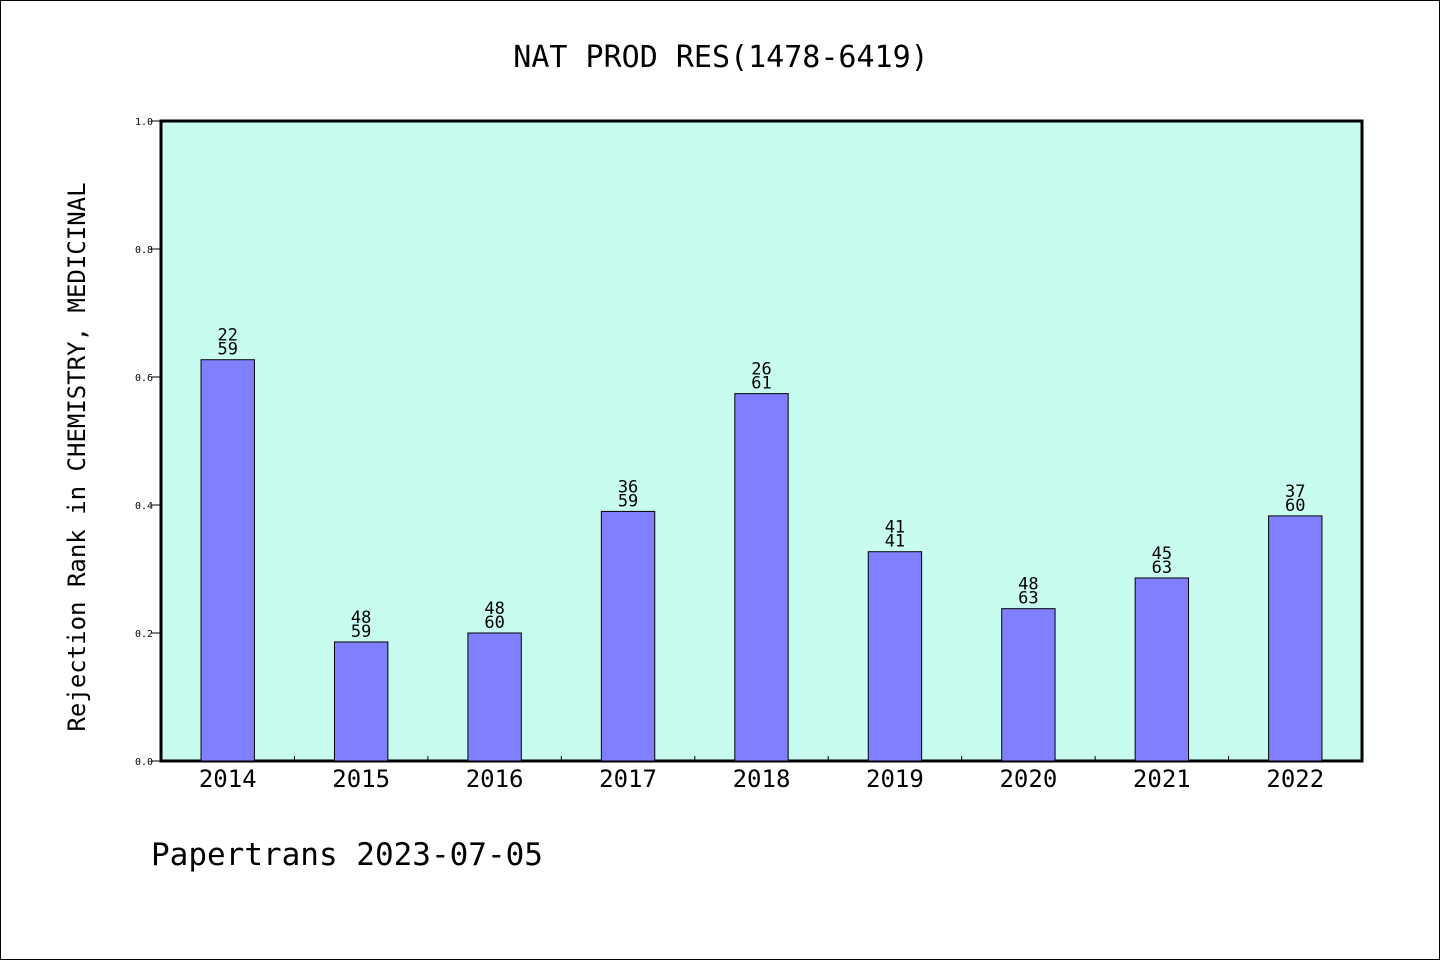 The height and width of the screenshot is (961, 1440). What do you see at coordinates (227, 336) in the screenshot?
I see `bar-label-top: 22` at bounding box center [227, 336].